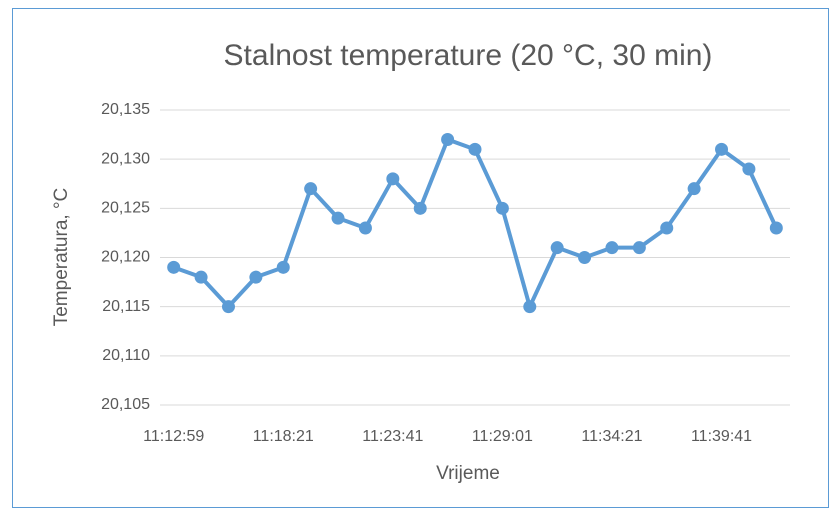 This screenshot has height=516, width=837. What do you see at coordinates (611, 436) in the screenshot?
I see `x-tick-label: 11:34:21` at bounding box center [611, 436].